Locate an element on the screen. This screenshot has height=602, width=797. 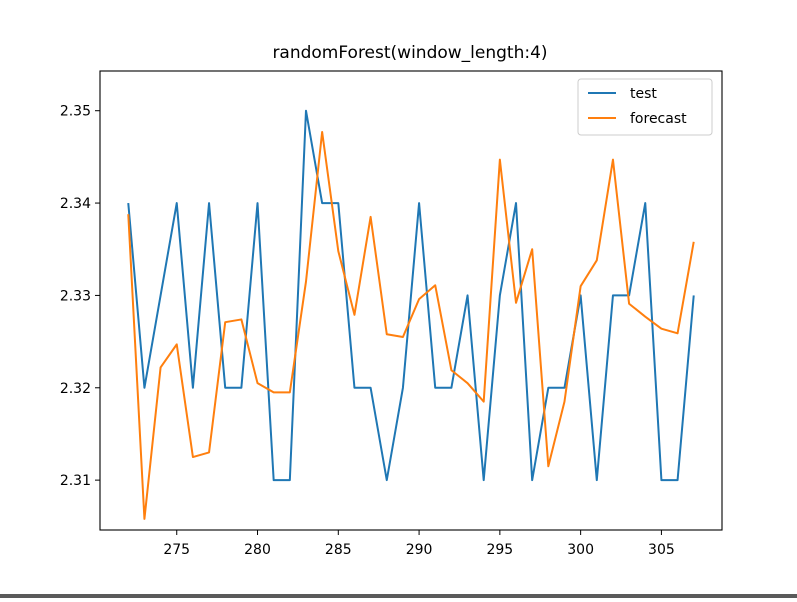
bottom-divider is located at coordinates (398, 596).